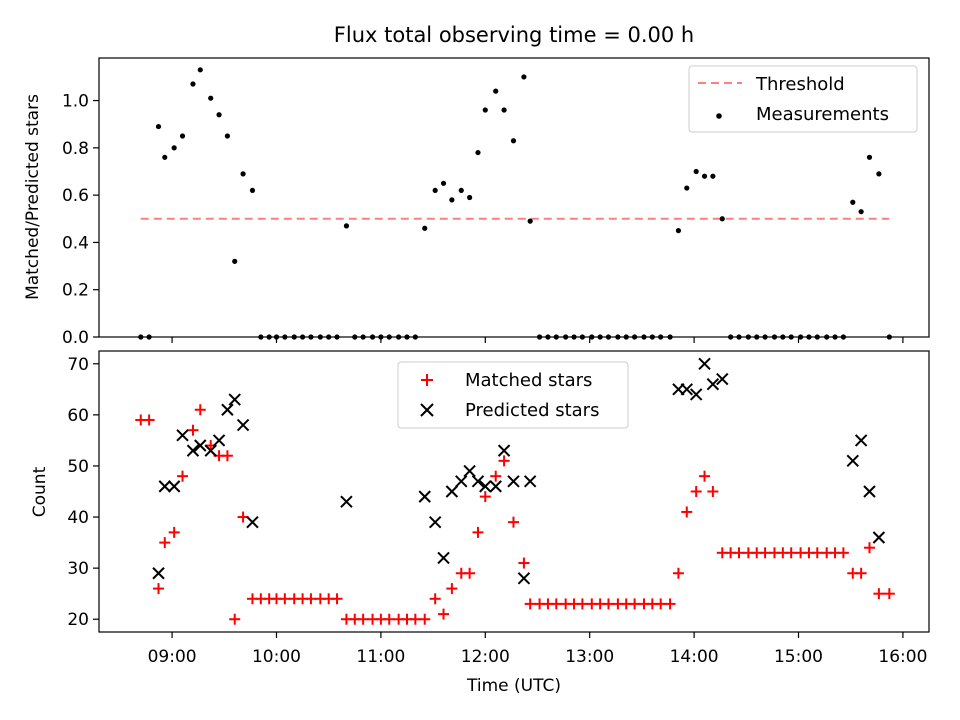  Describe the element at coordinates (803, 99) in the screenshot. I see `ratio-legend-box` at that location.